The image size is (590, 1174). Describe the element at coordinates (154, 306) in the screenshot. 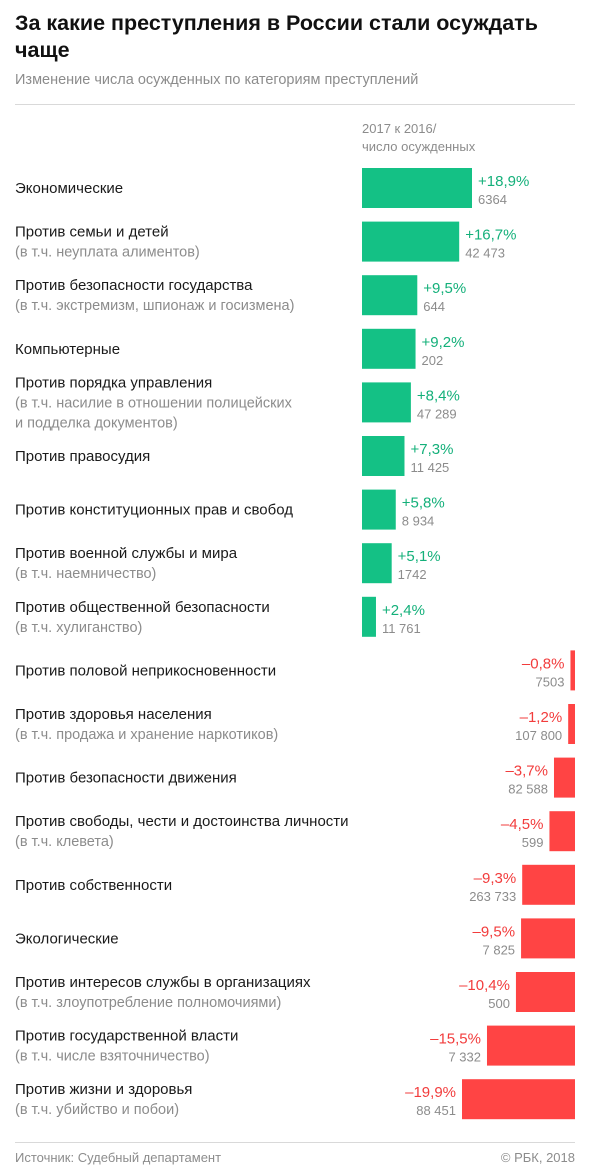

I see `category-note: (в т.ч. экстремизм, шпионаж и госизмена)` at that location.